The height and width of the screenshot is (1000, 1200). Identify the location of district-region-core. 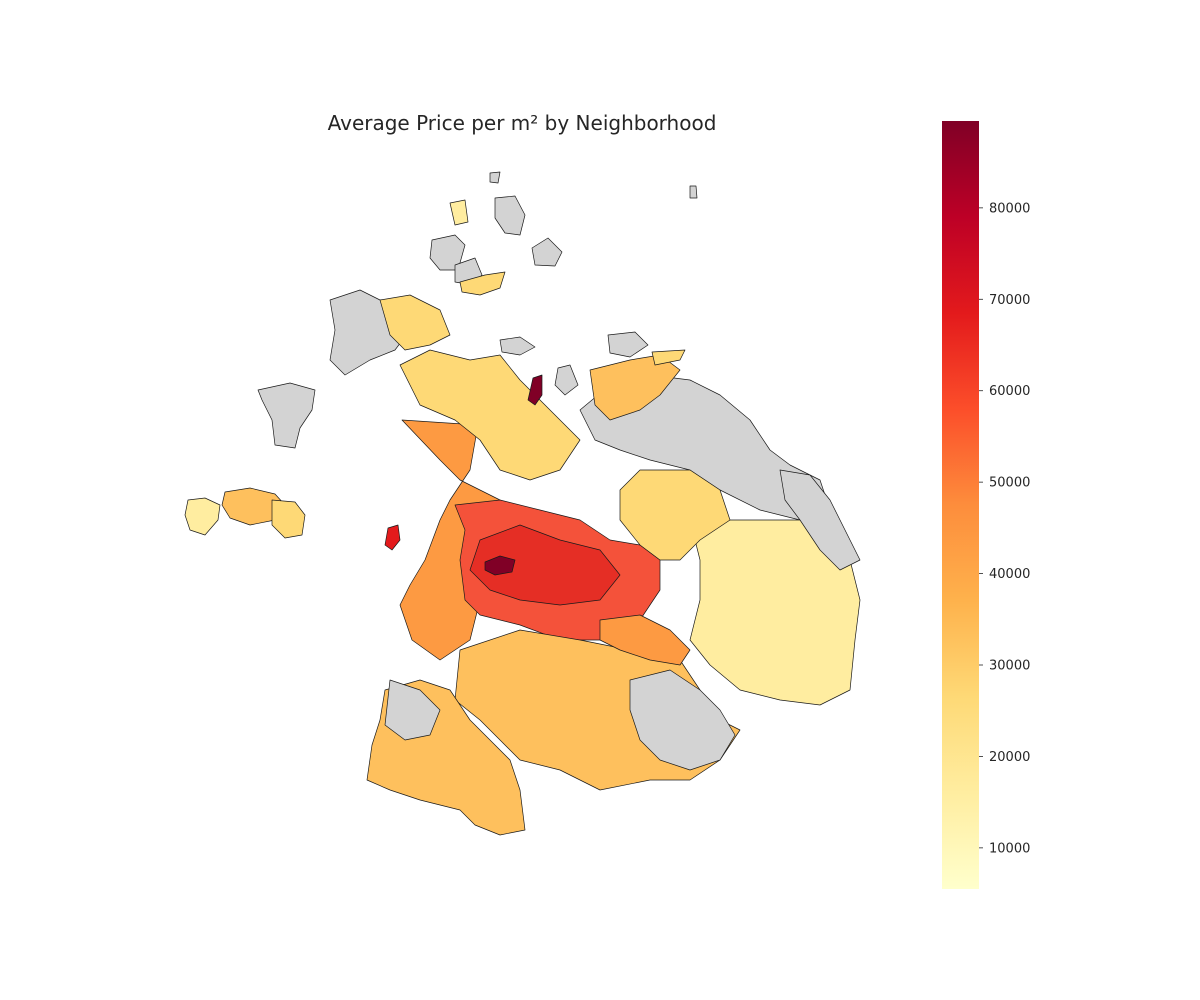
(545, 565).